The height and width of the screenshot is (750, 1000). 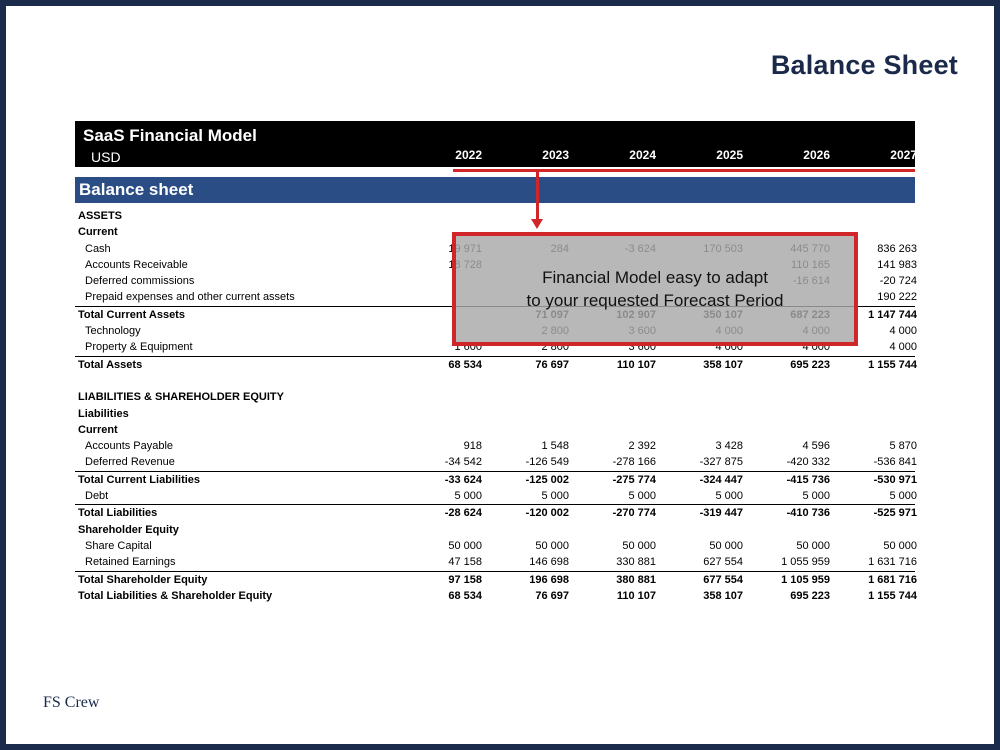 What do you see at coordinates (634, 513) in the screenshot?
I see `cell-value: -270 774` at bounding box center [634, 513].